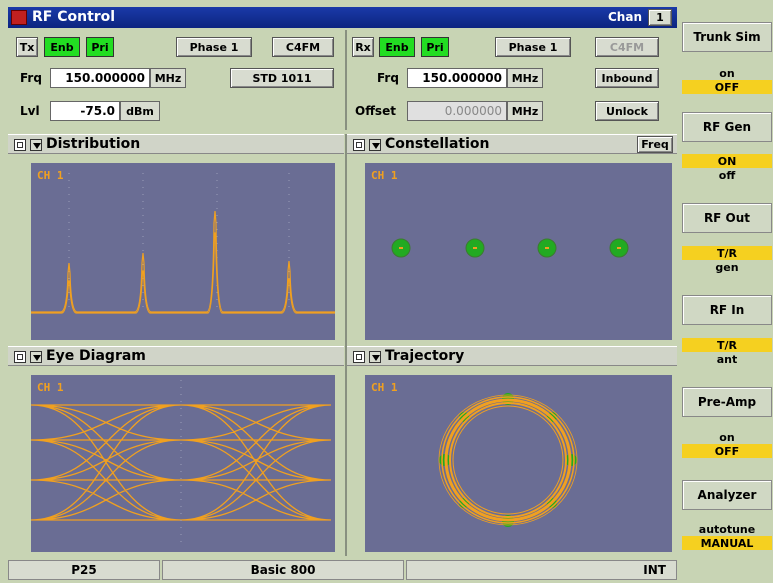 This screenshot has height=583, width=773. What do you see at coordinates (727, 335) in the screenshot?
I see `softkey-rf-in: RF In T/R ant` at bounding box center [727, 335].